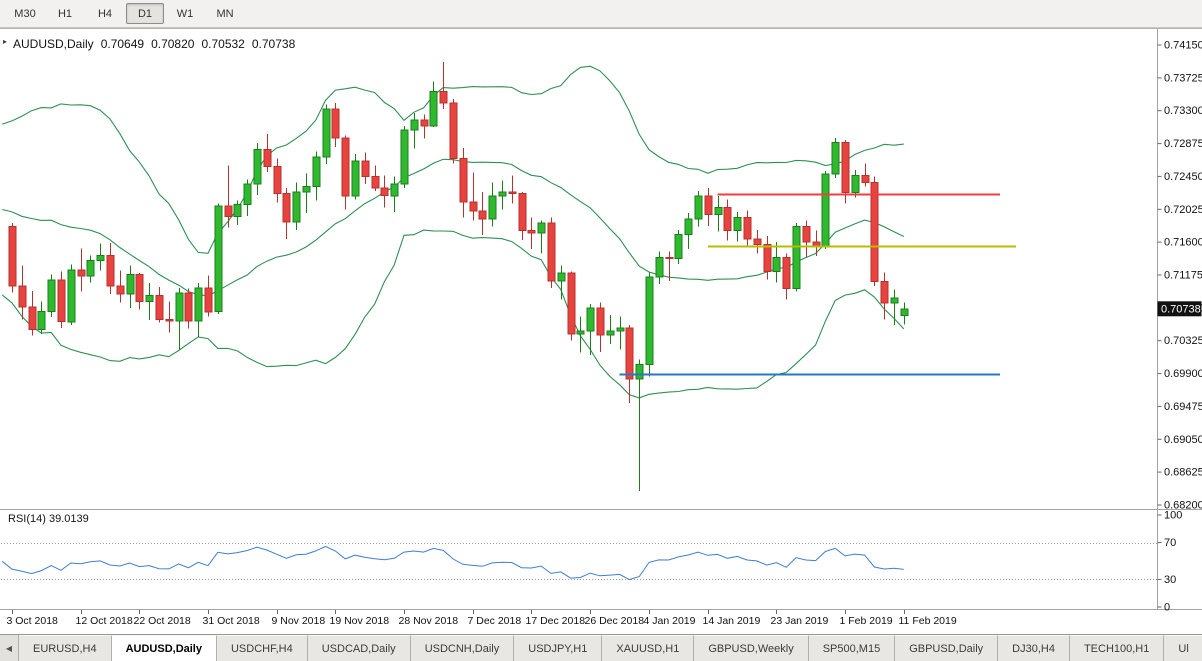 The image size is (1202, 661). Describe the element at coordinates (173, 44) in the screenshot. I see `chart-high-value: 0.70820` at that location.